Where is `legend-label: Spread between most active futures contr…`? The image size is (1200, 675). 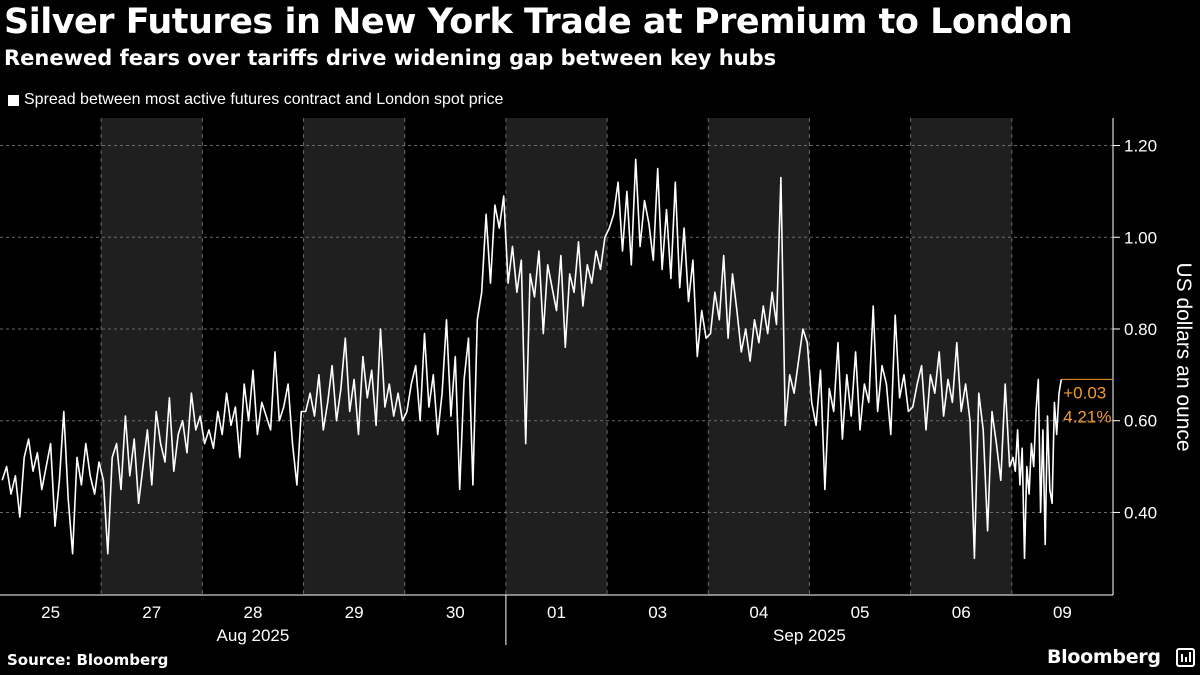 legend-label: Spread between most active futures contr… is located at coordinates (264, 99).